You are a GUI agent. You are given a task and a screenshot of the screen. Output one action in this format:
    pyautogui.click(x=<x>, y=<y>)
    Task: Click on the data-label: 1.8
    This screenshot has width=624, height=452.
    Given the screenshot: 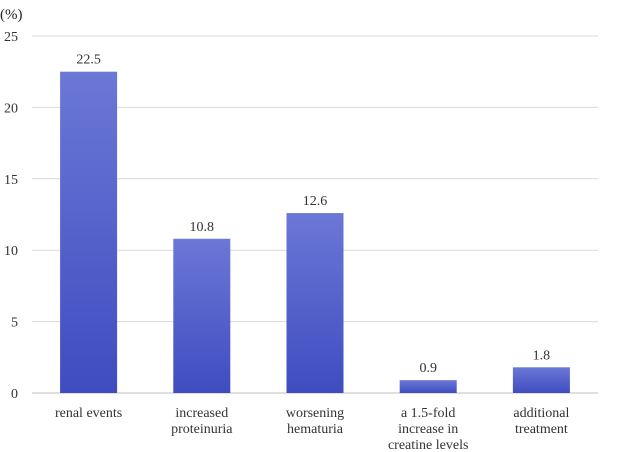 What is the action you would take?
    pyautogui.click(x=542, y=355)
    